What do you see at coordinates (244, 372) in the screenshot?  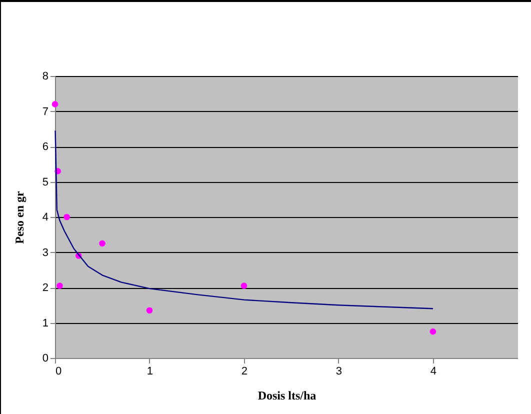 I see `x-tick-label: 2` at bounding box center [244, 372].